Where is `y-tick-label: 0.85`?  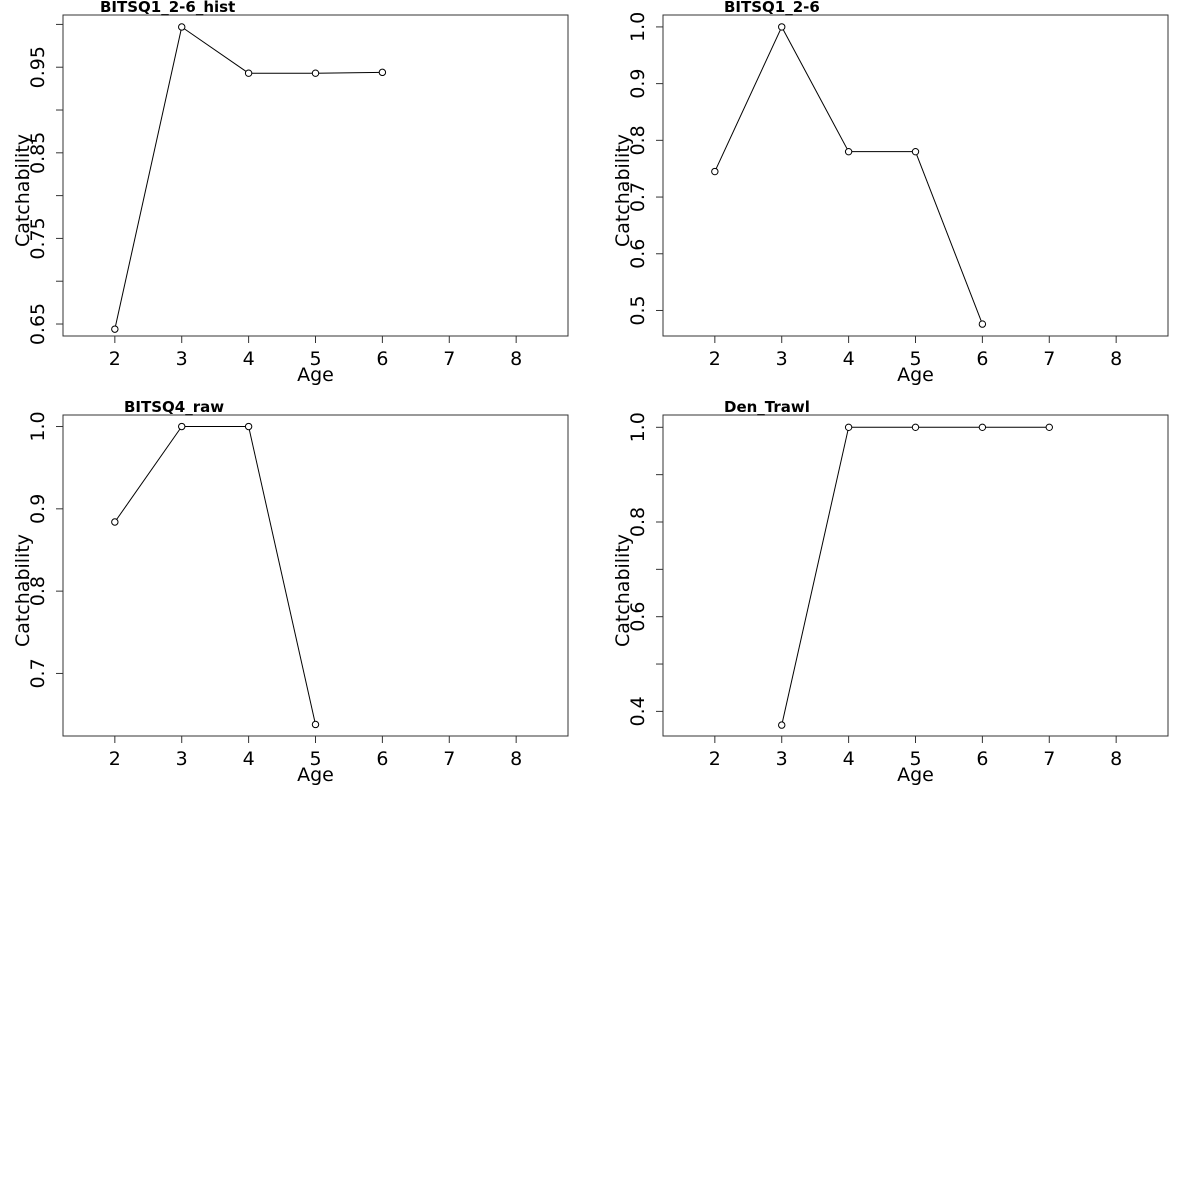 y-tick-label: 0.85 is located at coordinates (38, 153).